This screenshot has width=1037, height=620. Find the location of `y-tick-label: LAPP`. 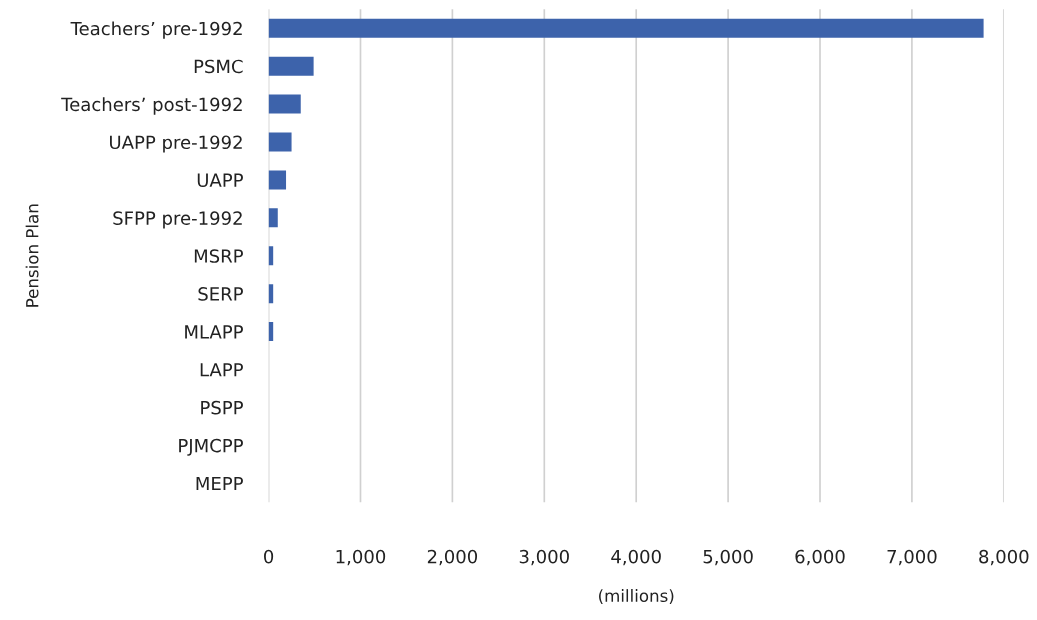

y-tick-label: LAPP is located at coordinates (221, 370).